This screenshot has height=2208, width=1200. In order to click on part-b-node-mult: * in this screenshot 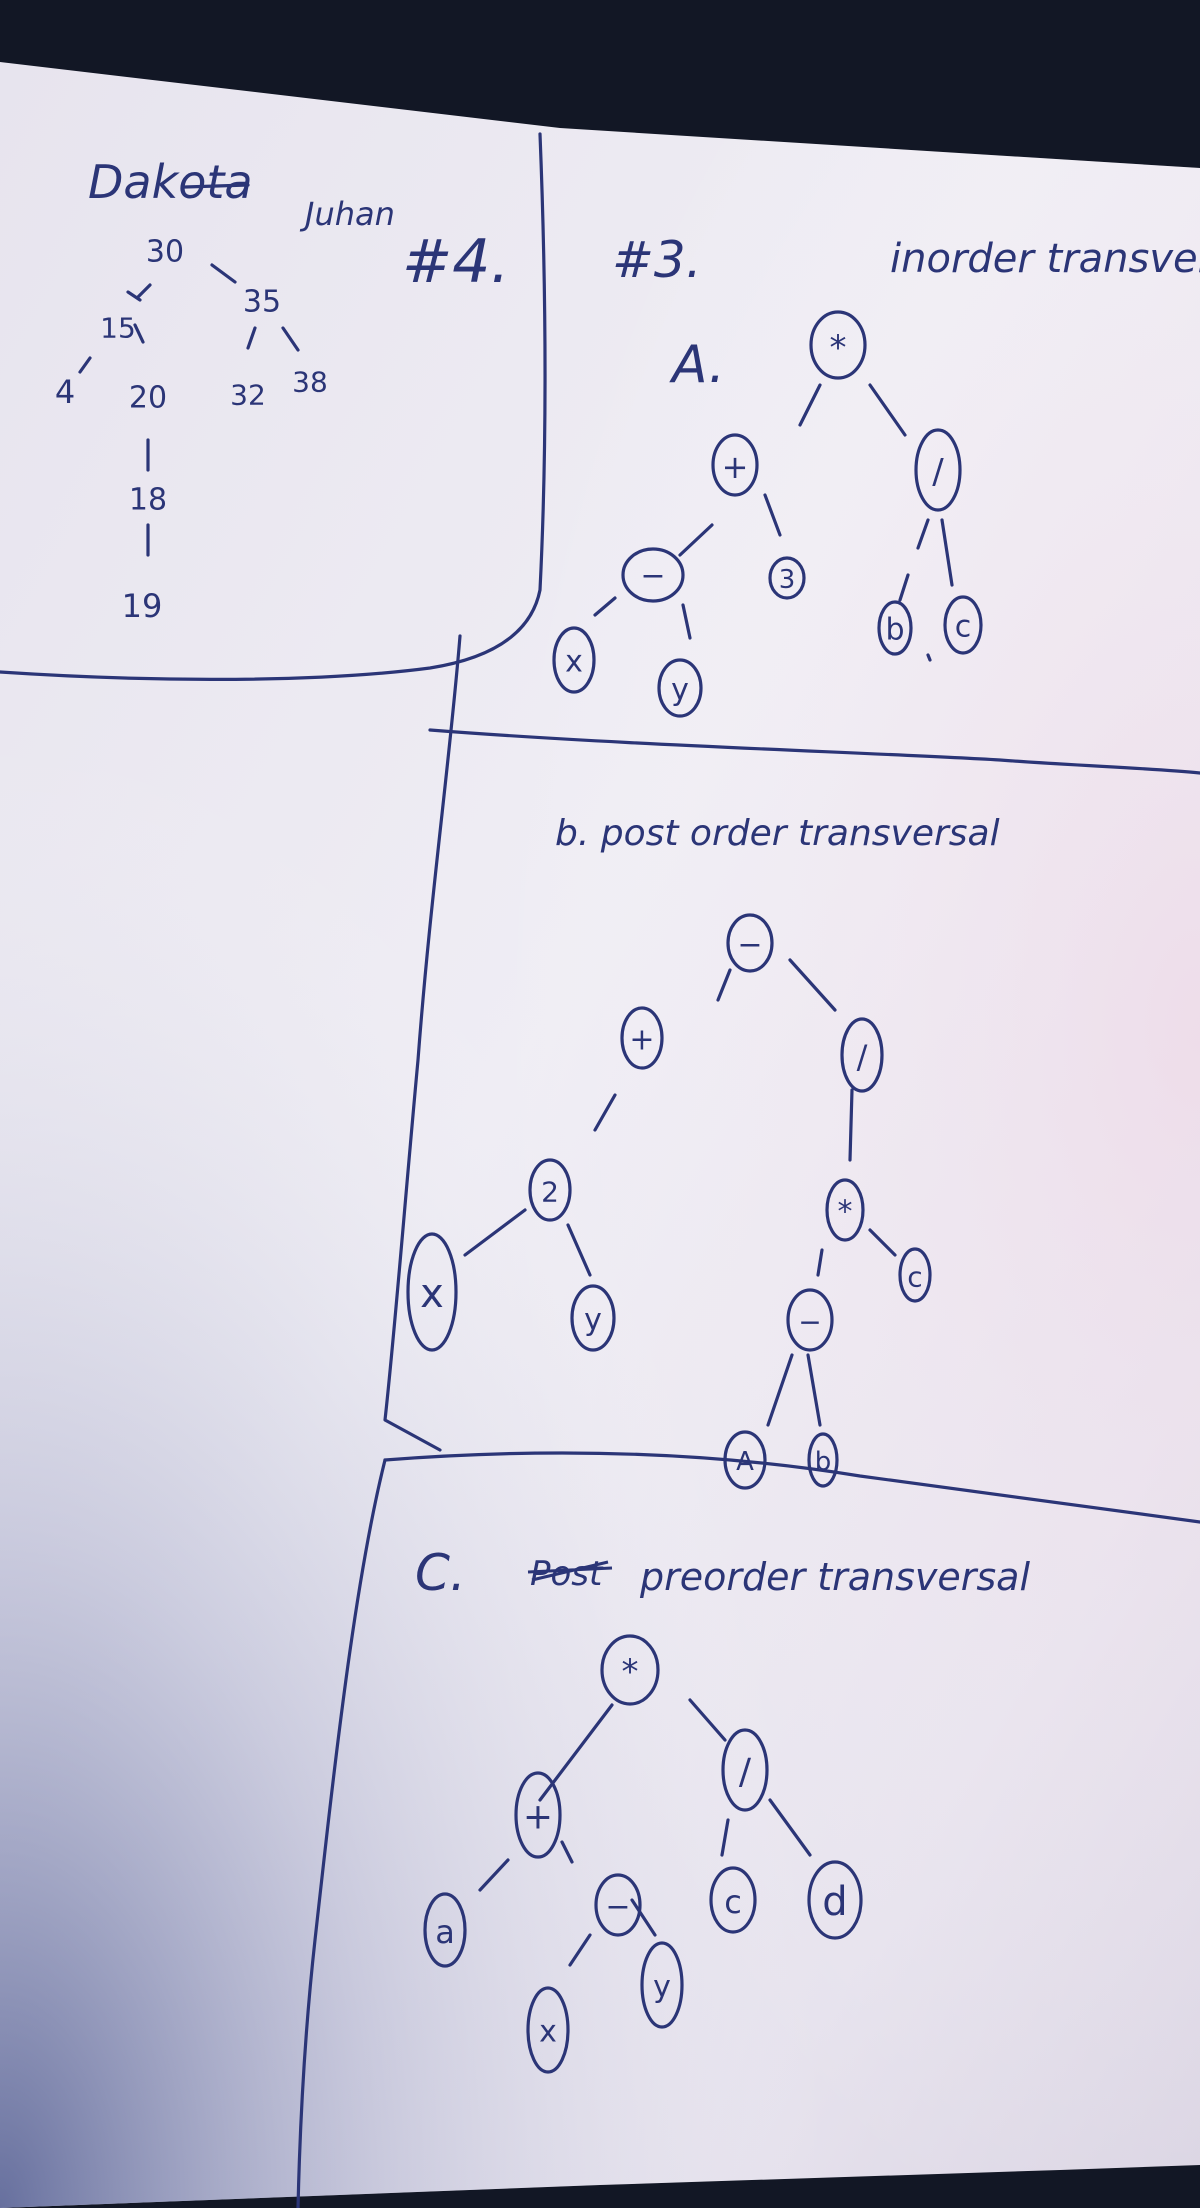, I will do `click(845, 1212)`.